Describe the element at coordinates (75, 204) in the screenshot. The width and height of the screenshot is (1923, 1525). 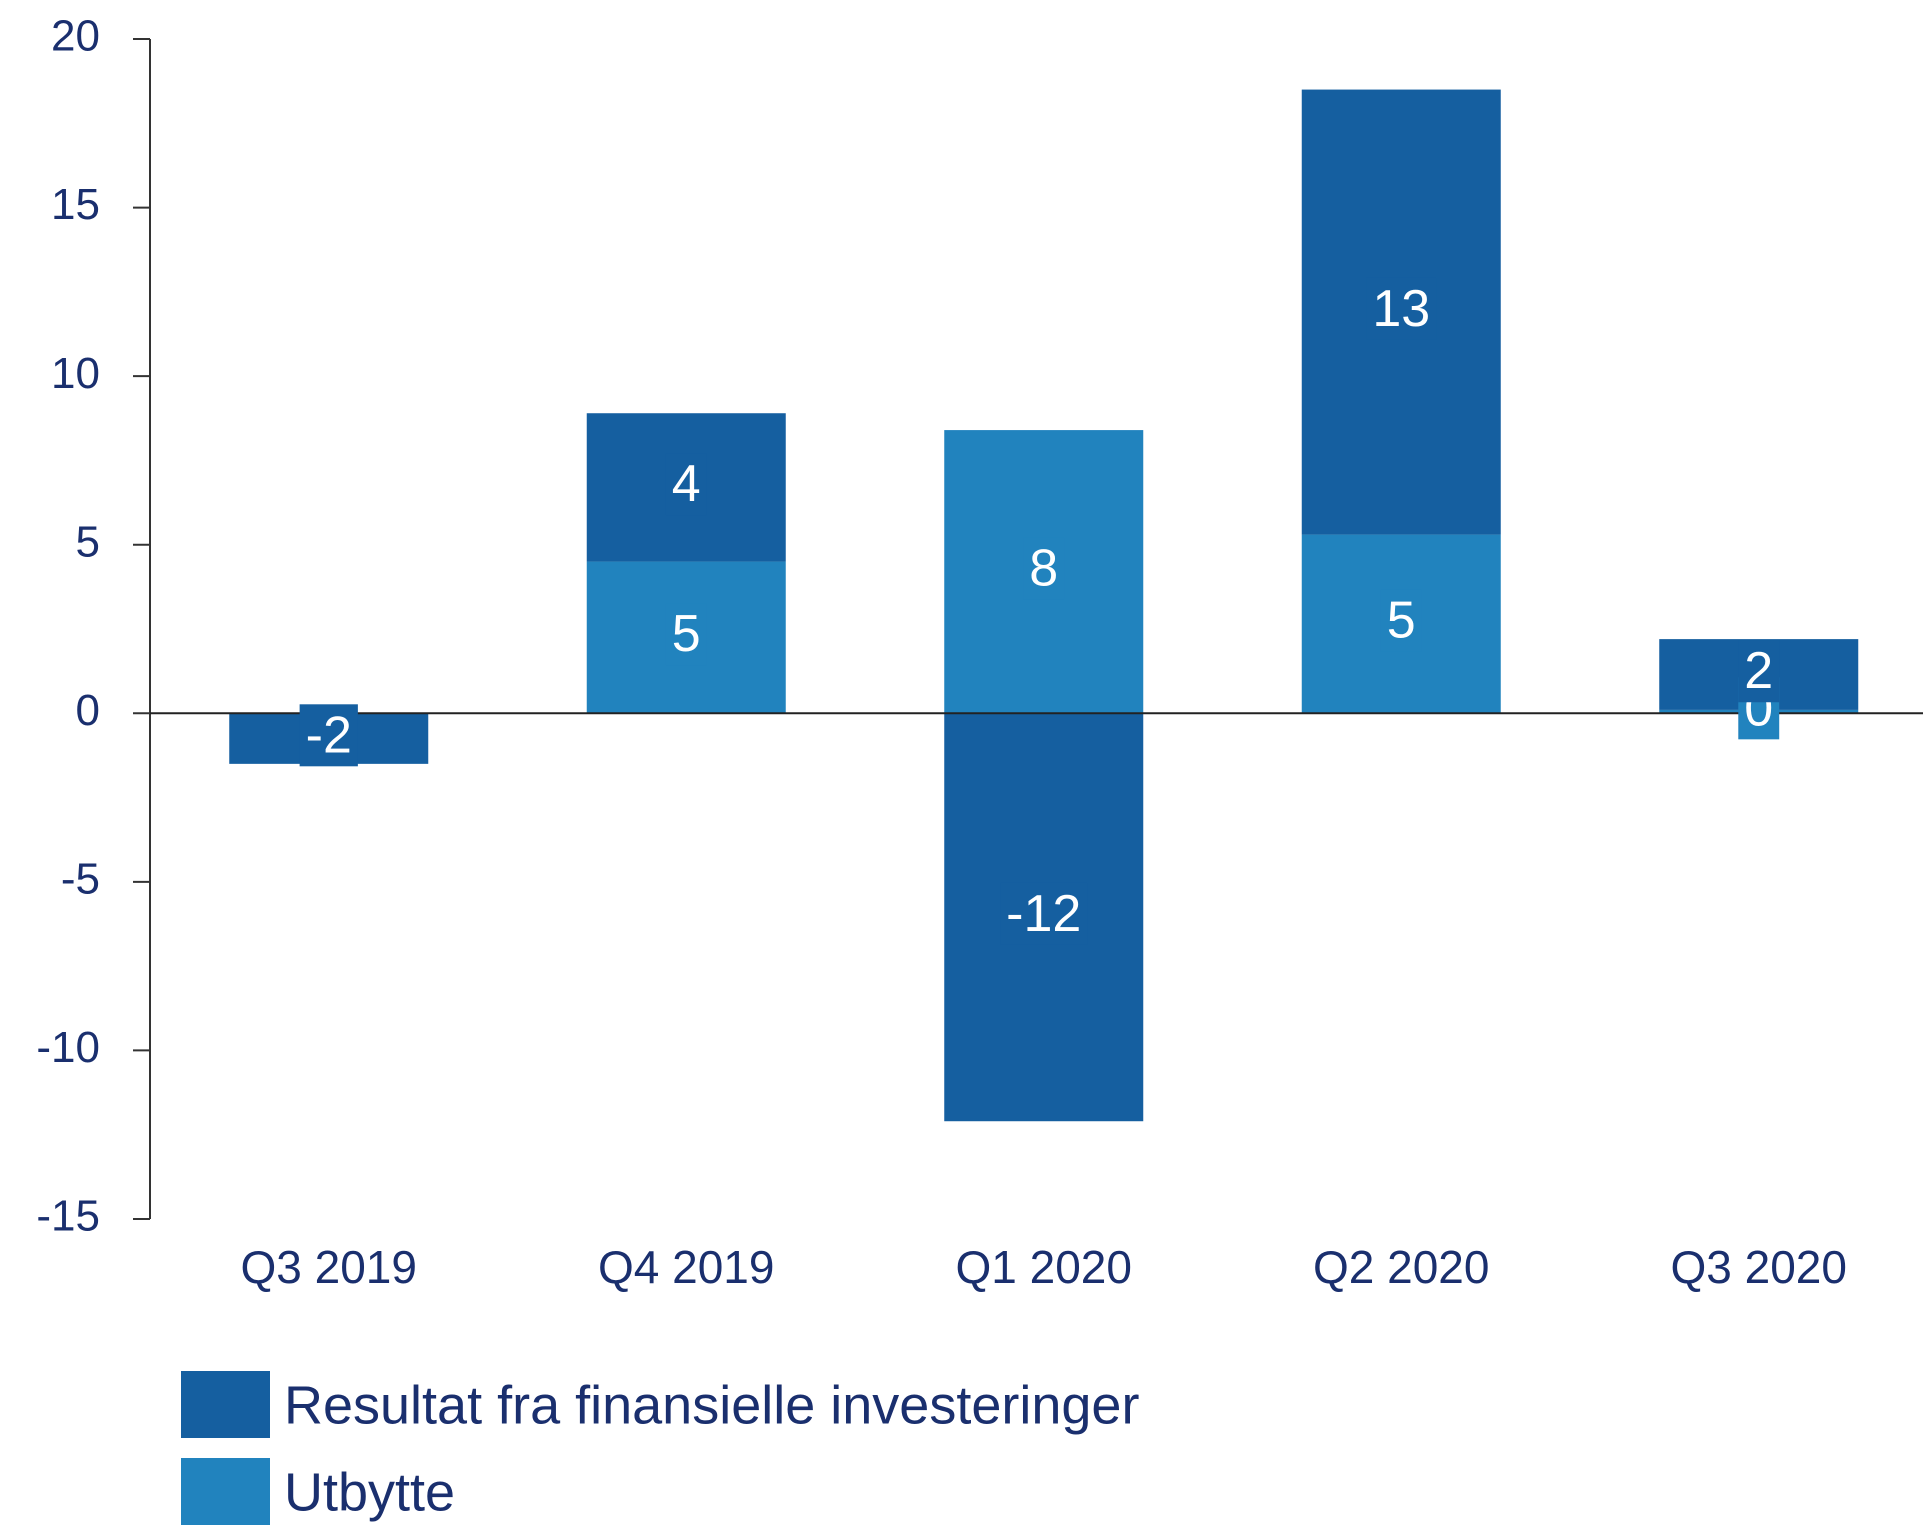
I see `y-tick-label: 15` at that location.